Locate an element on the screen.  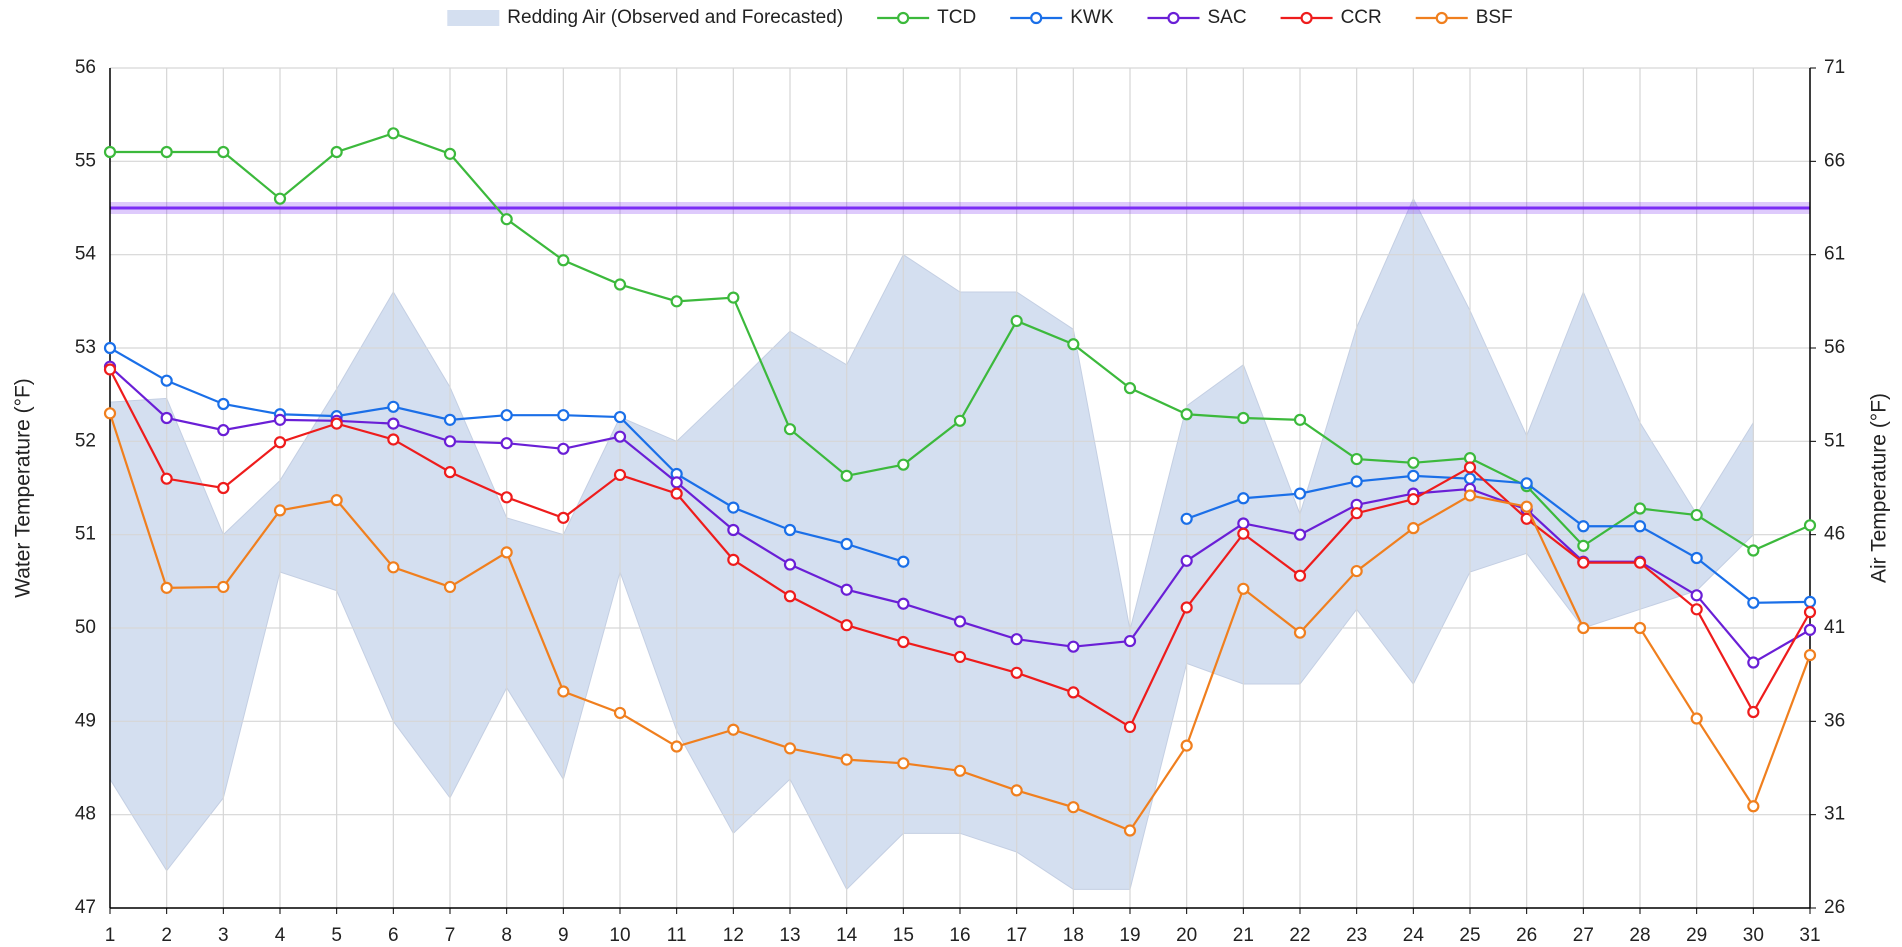
x-tick-label: 27 is located at coordinates (1583, 935).